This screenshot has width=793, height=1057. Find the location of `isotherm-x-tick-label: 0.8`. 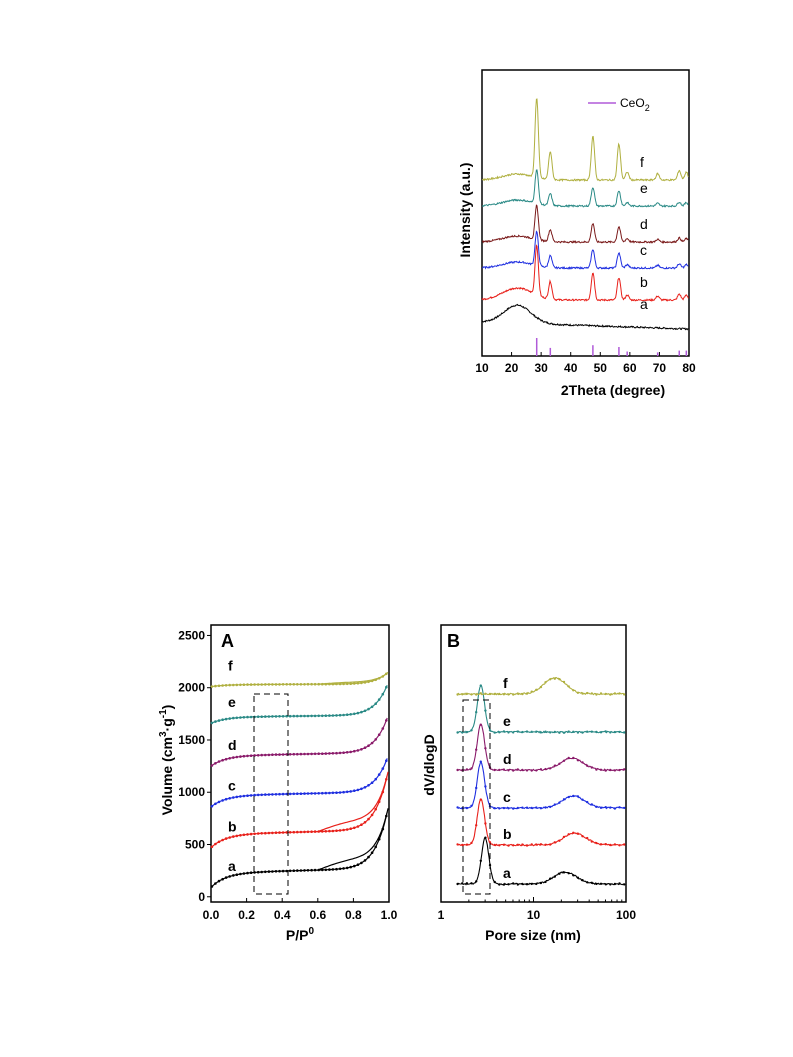

isotherm-x-tick-label: 0.8 is located at coordinates (353, 915).